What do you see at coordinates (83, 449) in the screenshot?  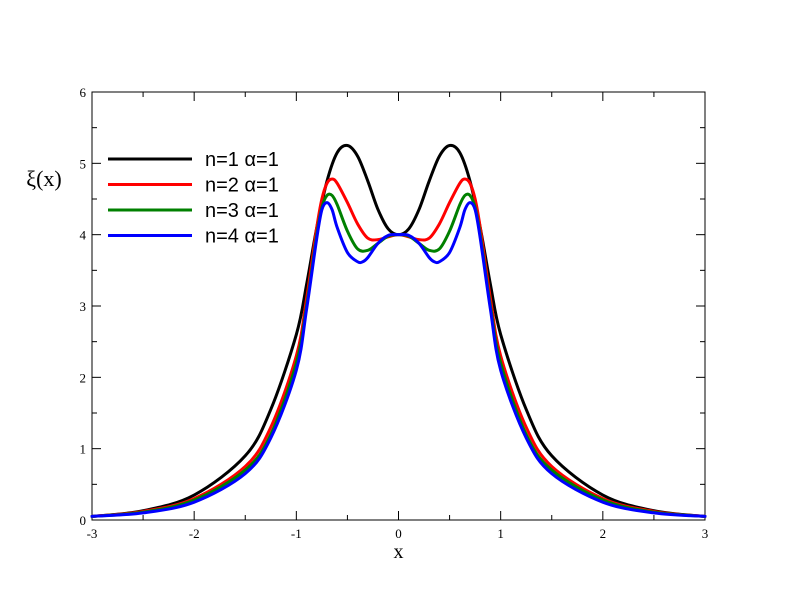 I see `y-tick-label: 1` at bounding box center [83, 449].